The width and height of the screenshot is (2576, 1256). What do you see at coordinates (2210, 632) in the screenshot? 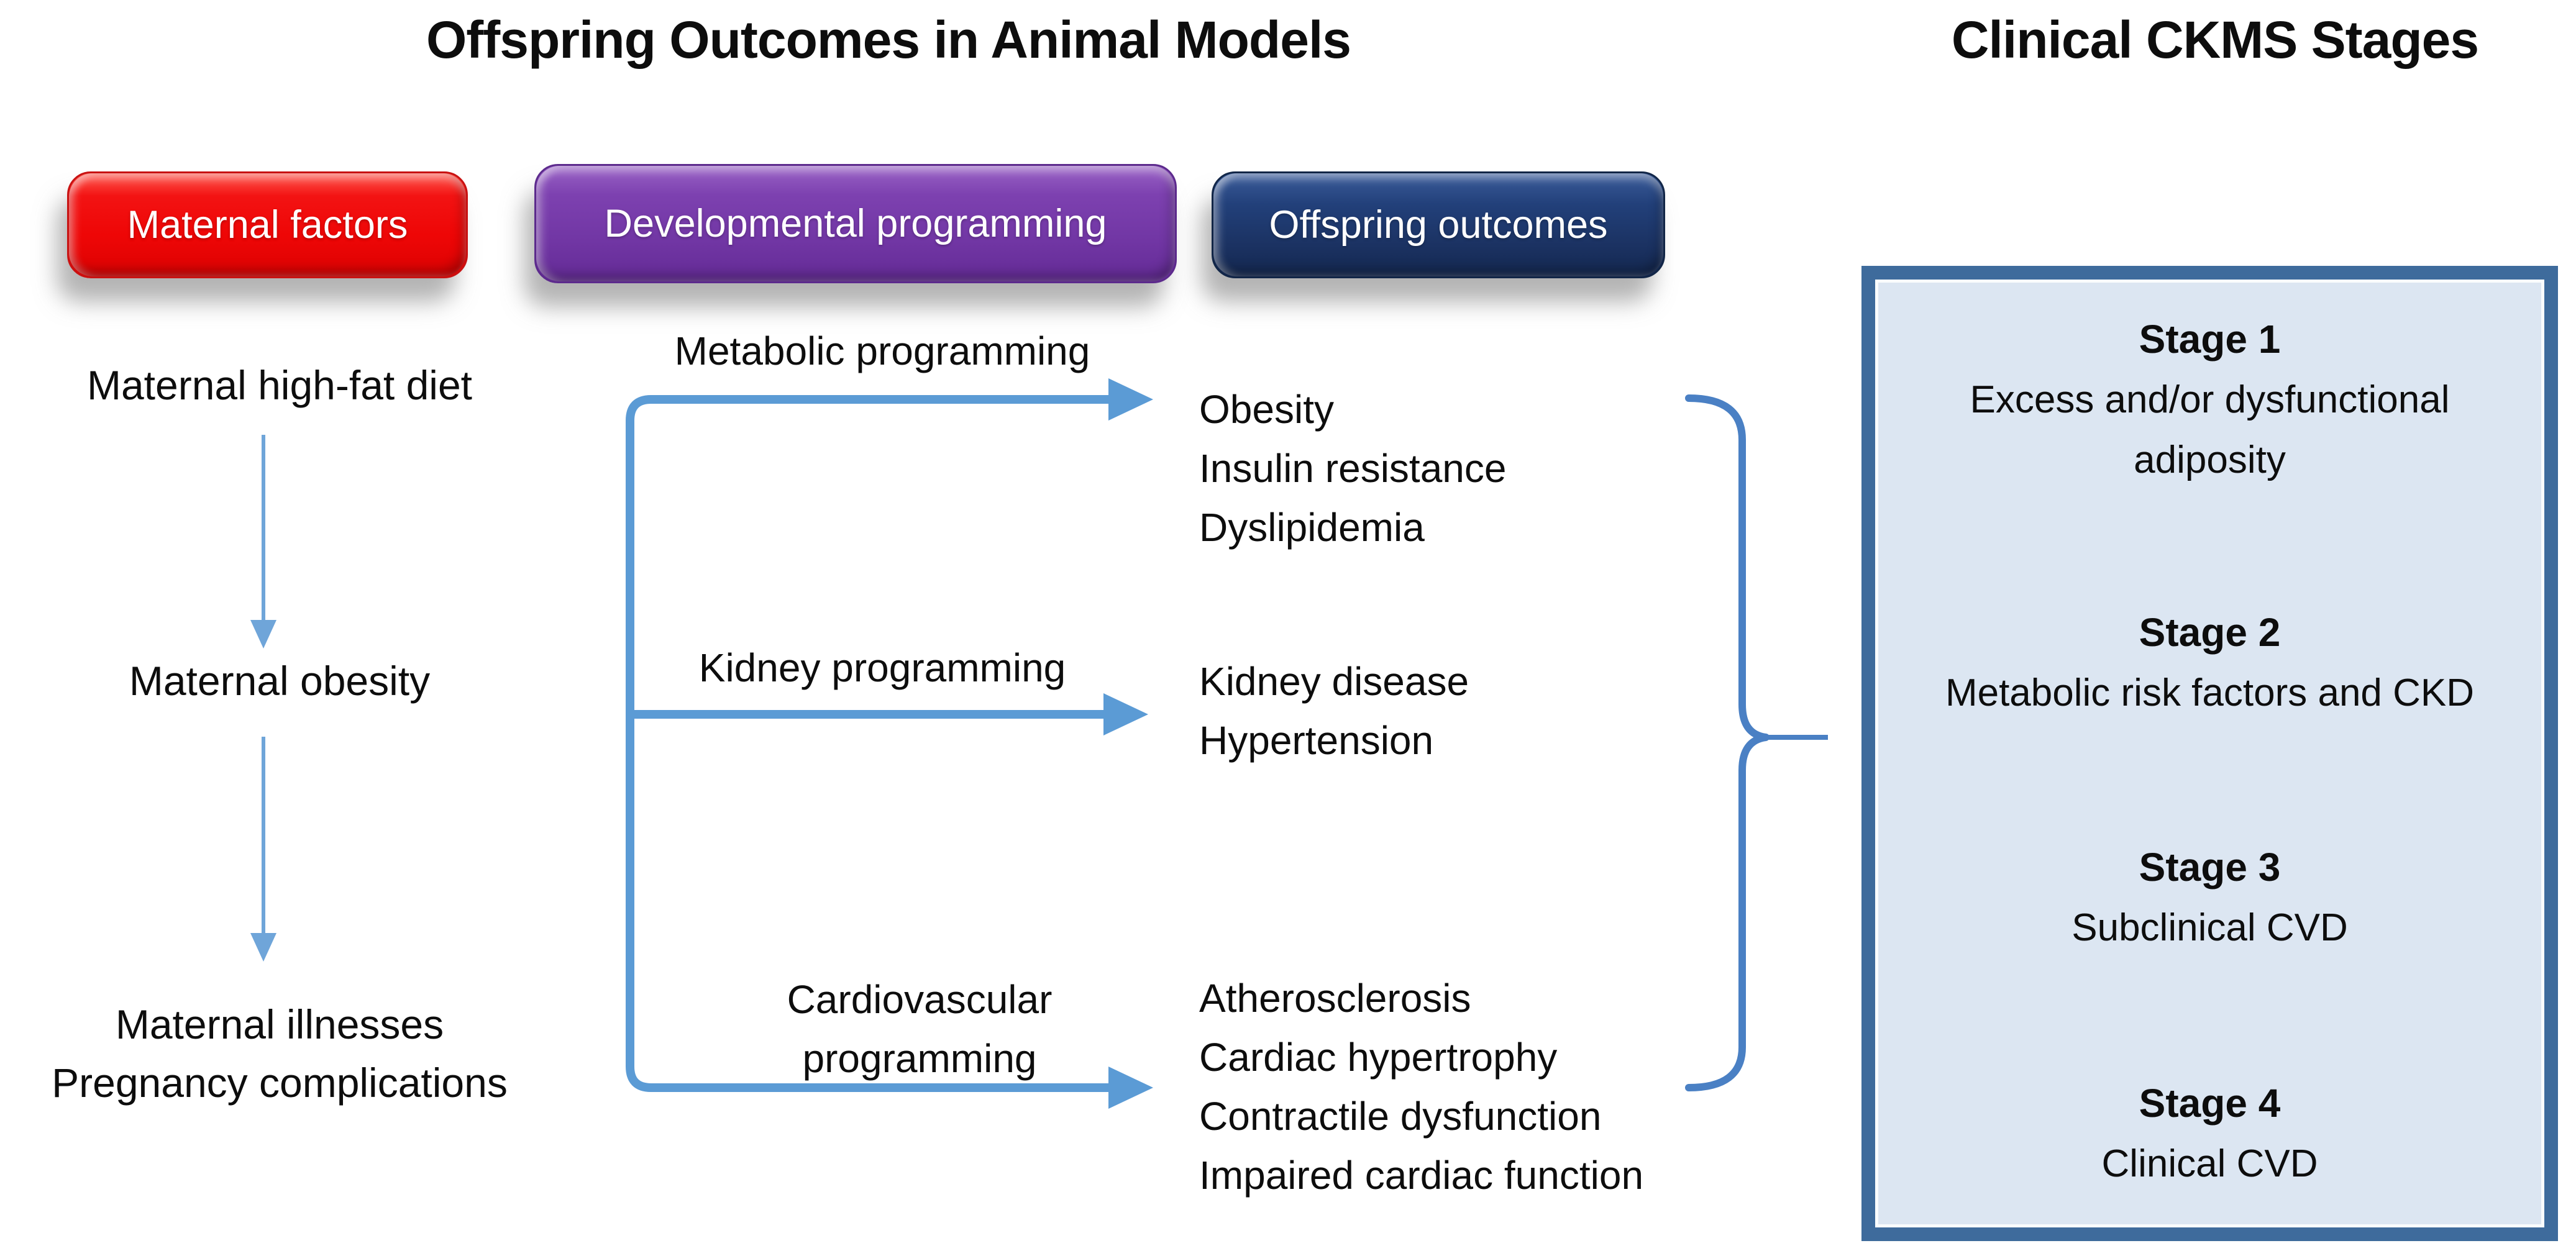
I see `stage-2-name: Stage 2` at bounding box center [2210, 632].